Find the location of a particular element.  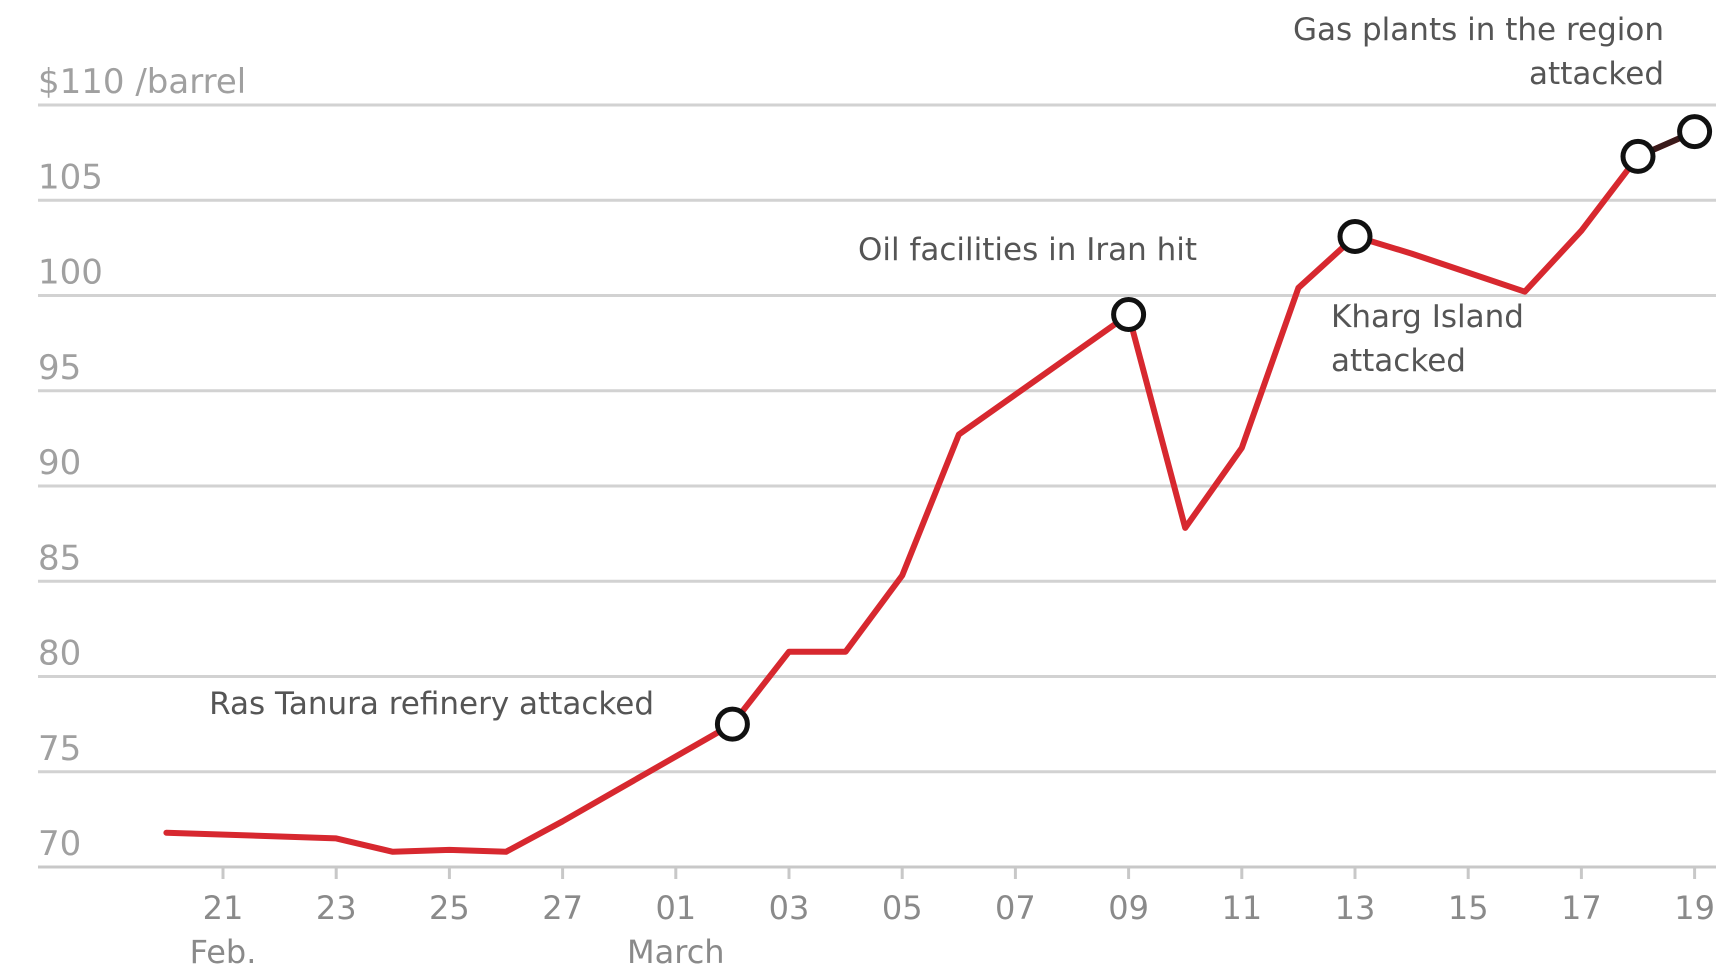

x-tick-label: 21 is located at coordinates (223, 908).